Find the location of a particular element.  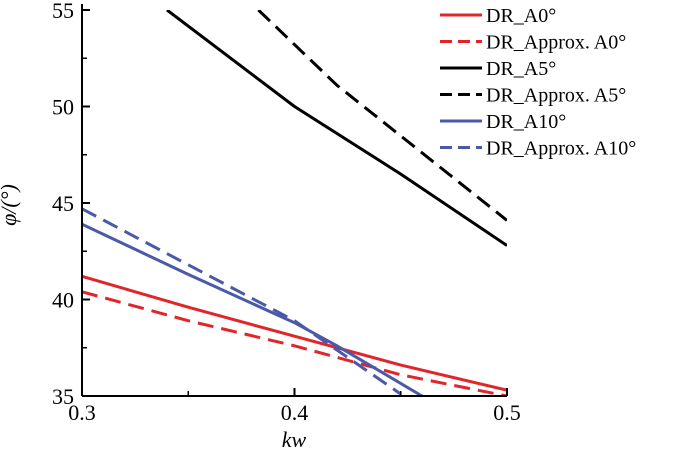

legend-label-5: DR_Approx. A10° is located at coordinates (561, 149).